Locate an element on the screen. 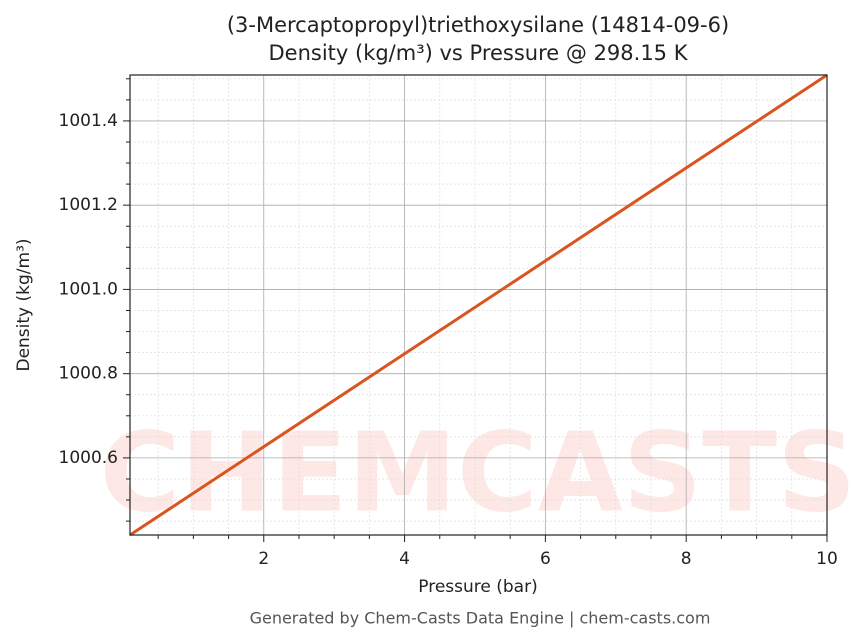 This screenshot has height=644, width=856. y-tick-label: 1001.2 is located at coordinates (88, 205).